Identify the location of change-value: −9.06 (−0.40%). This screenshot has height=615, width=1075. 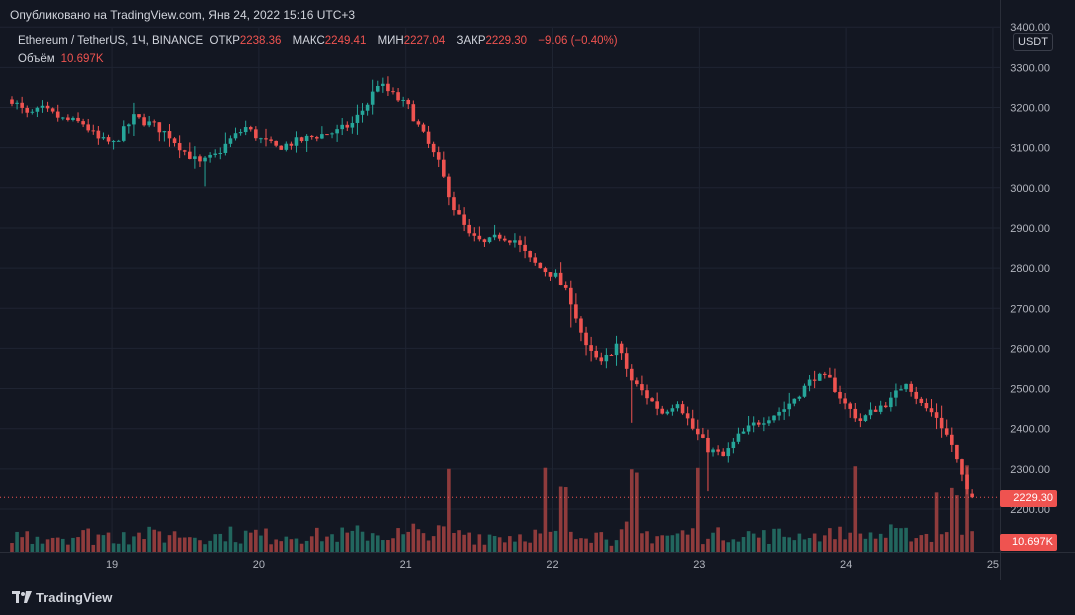
(578, 41).